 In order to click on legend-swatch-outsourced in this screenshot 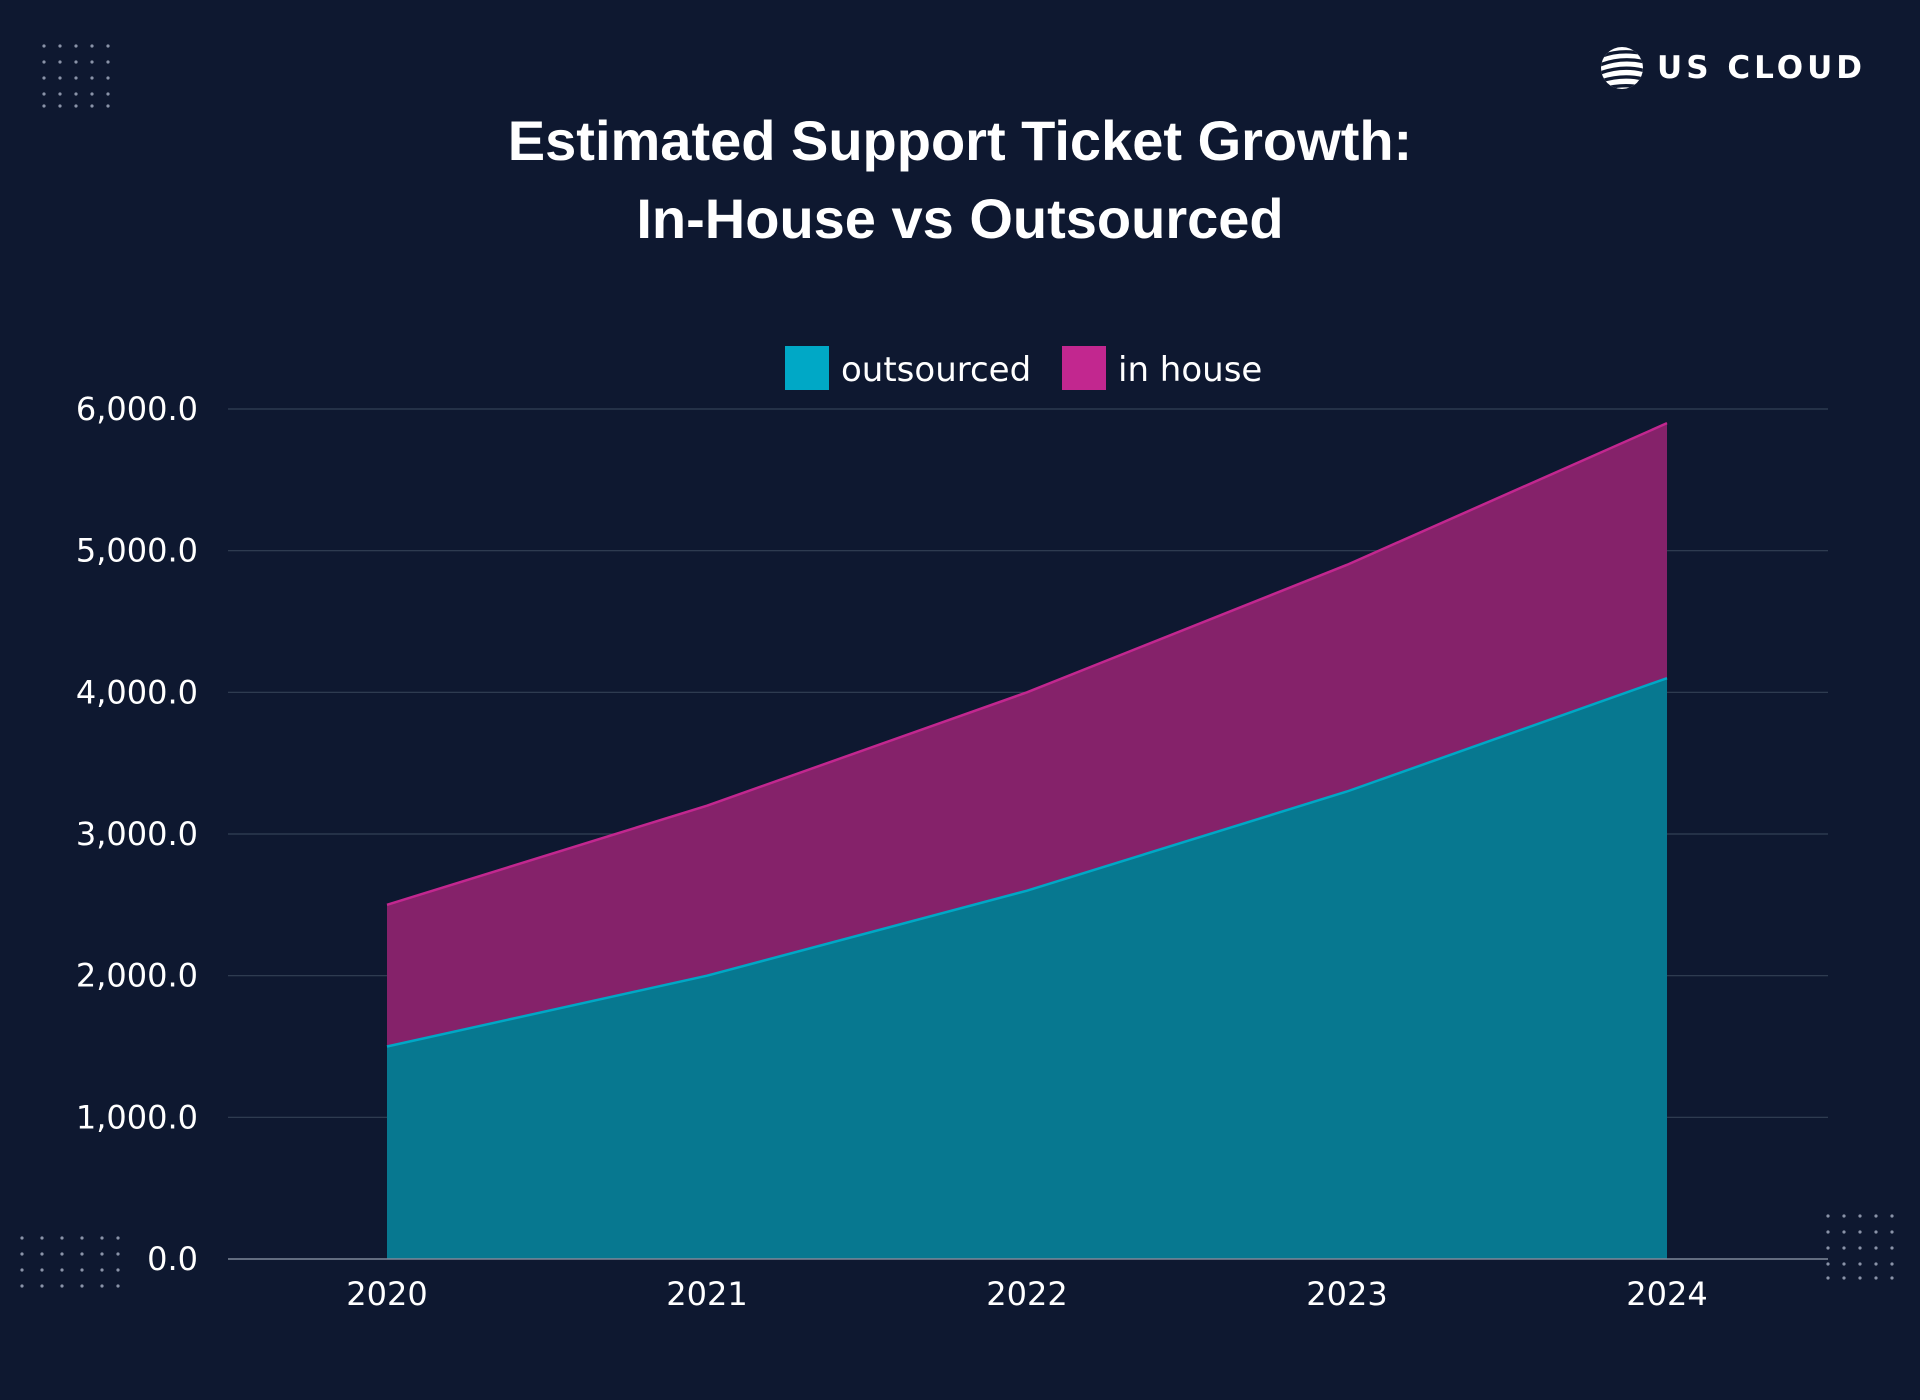, I will do `click(807, 368)`.